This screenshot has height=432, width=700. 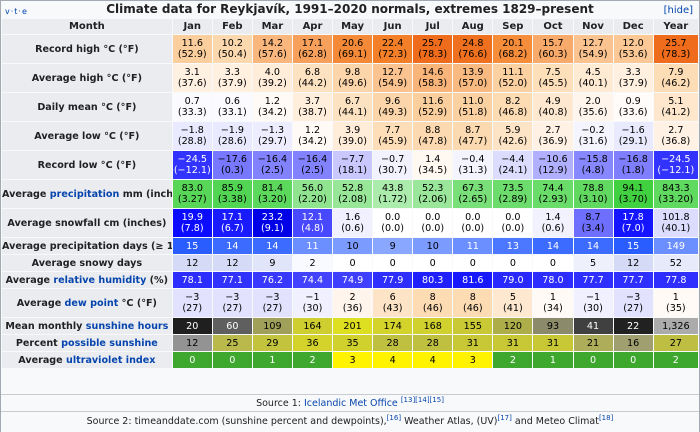 What do you see at coordinates (553, 297) in the screenshot?
I see `cell-value: 1` at bounding box center [553, 297].